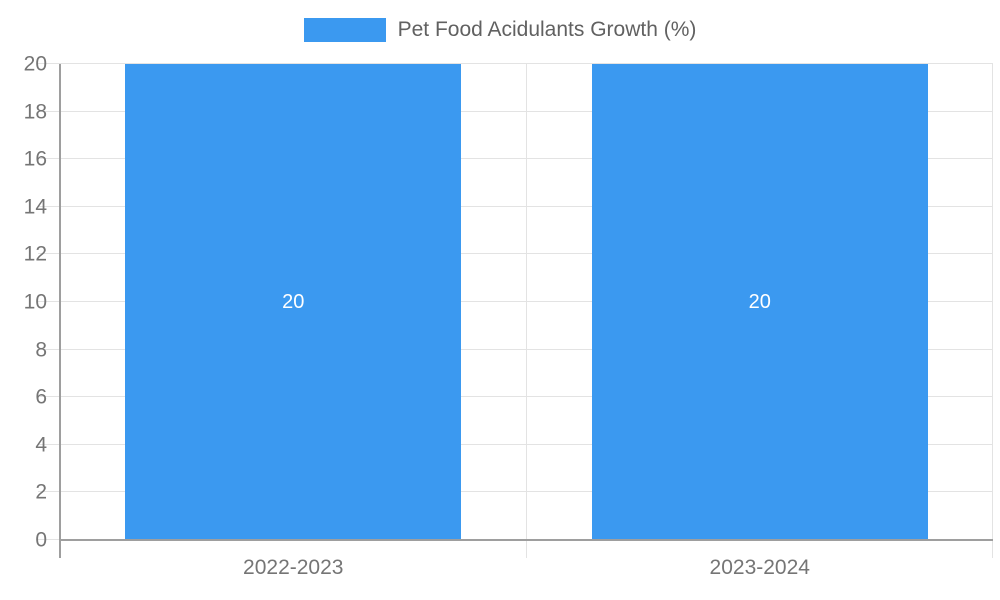 This screenshot has width=1000, height=600. I want to click on y-tick-label: 16, so click(35, 159).